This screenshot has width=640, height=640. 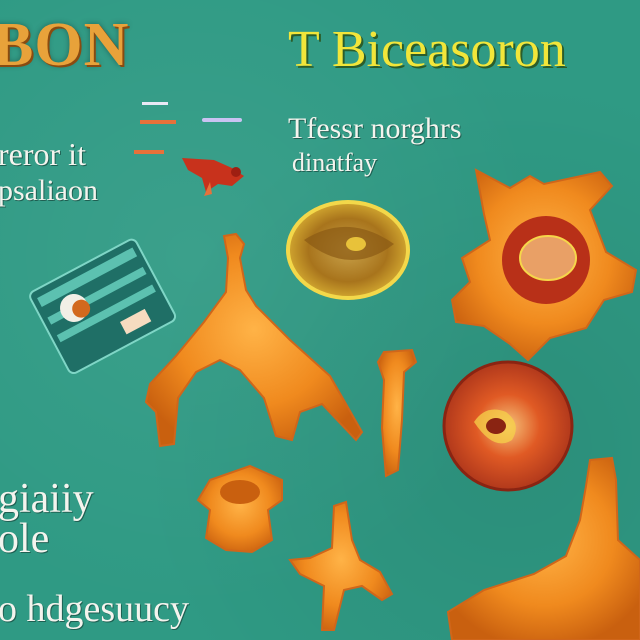 I want to click on round-red-cell-icon, so click(x=508, y=426).